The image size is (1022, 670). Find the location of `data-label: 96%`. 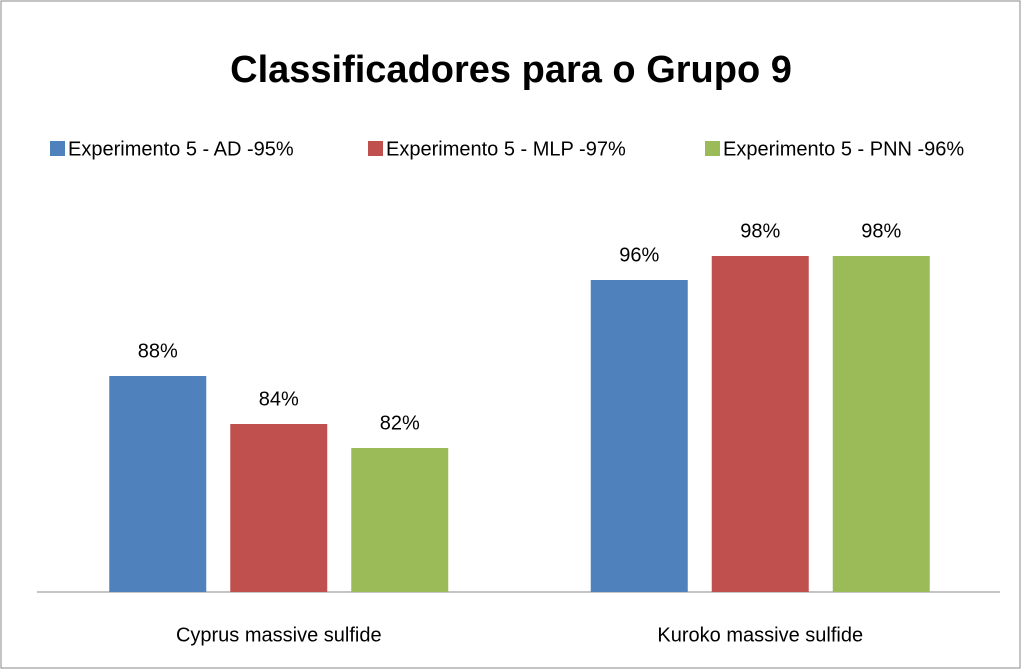

data-label: 96% is located at coordinates (639, 255).